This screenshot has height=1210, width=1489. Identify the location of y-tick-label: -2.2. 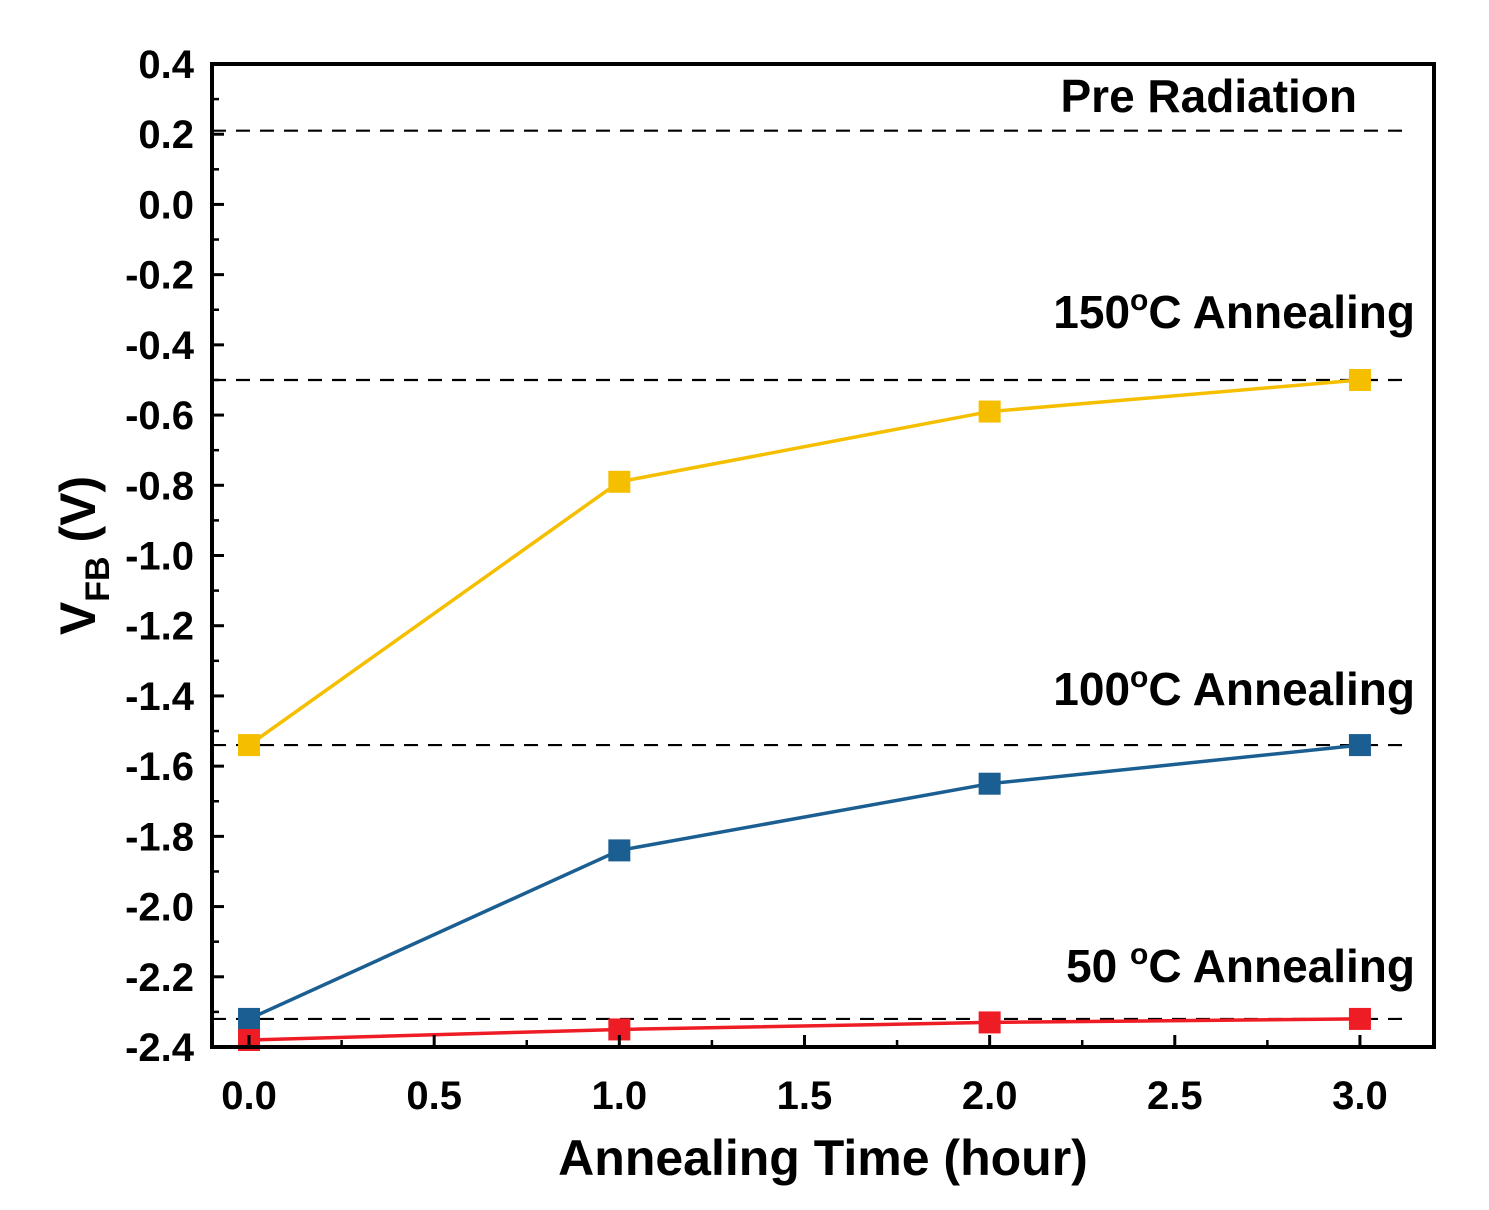
(159, 978).